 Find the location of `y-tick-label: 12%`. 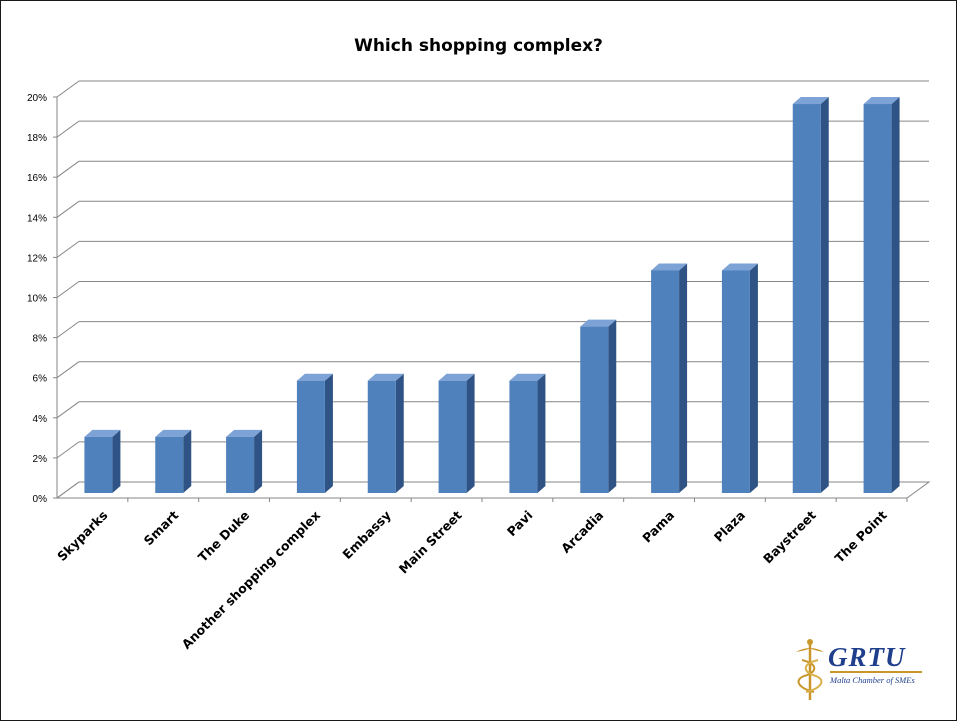

y-tick-label: 12% is located at coordinates (37, 258).